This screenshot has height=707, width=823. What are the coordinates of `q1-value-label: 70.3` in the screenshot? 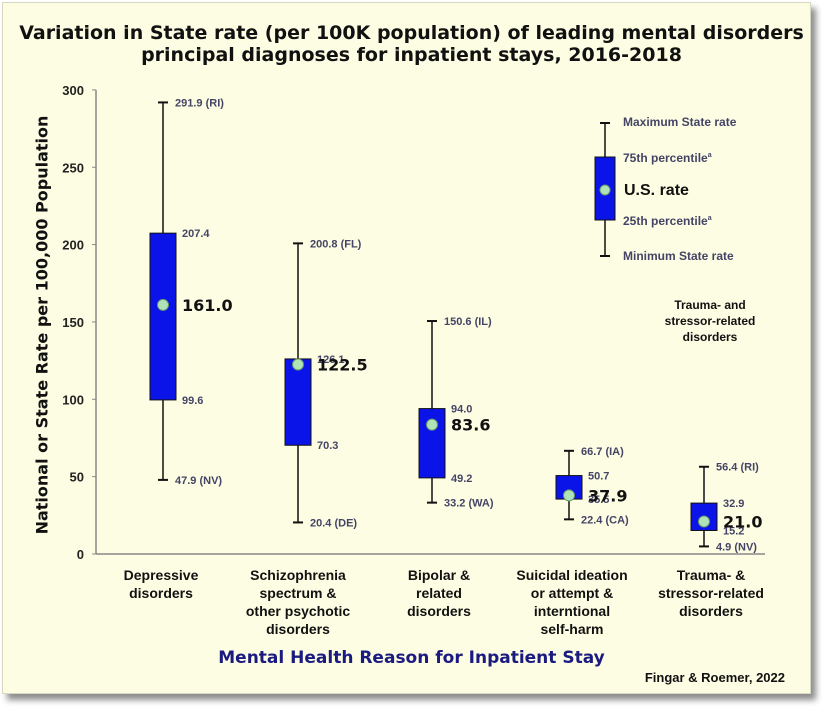 It's located at (327, 446).